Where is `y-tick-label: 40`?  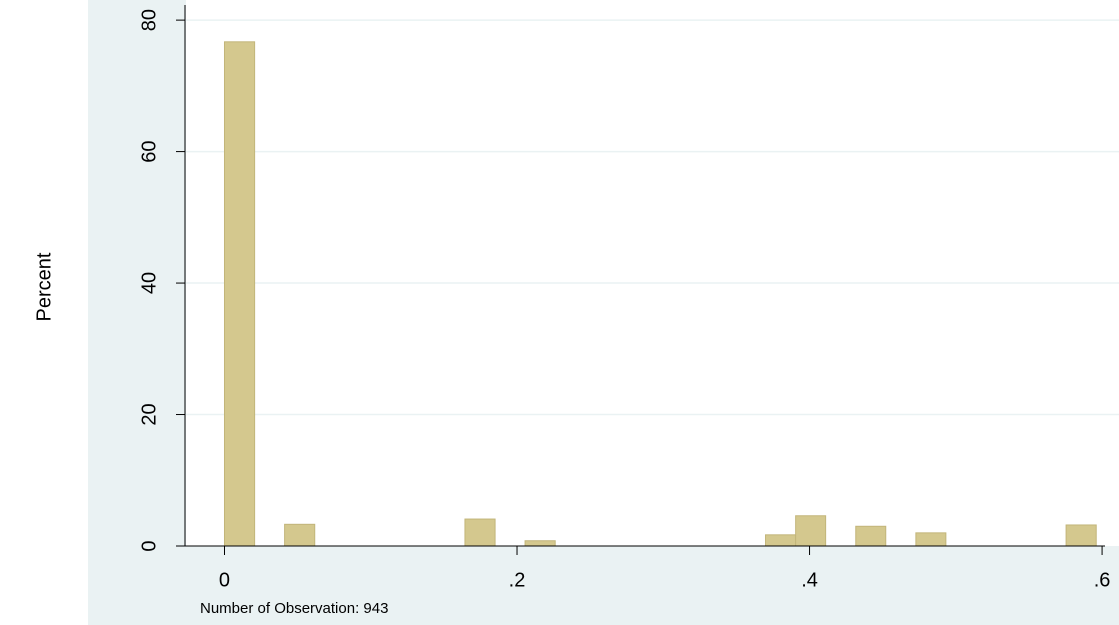 y-tick-label: 40 is located at coordinates (149, 283).